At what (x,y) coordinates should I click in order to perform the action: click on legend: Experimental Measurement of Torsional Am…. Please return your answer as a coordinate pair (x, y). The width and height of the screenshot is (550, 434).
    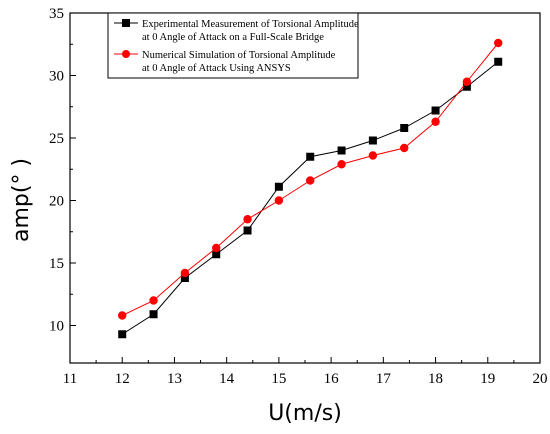
    Looking at the image, I should click on (233, 45).